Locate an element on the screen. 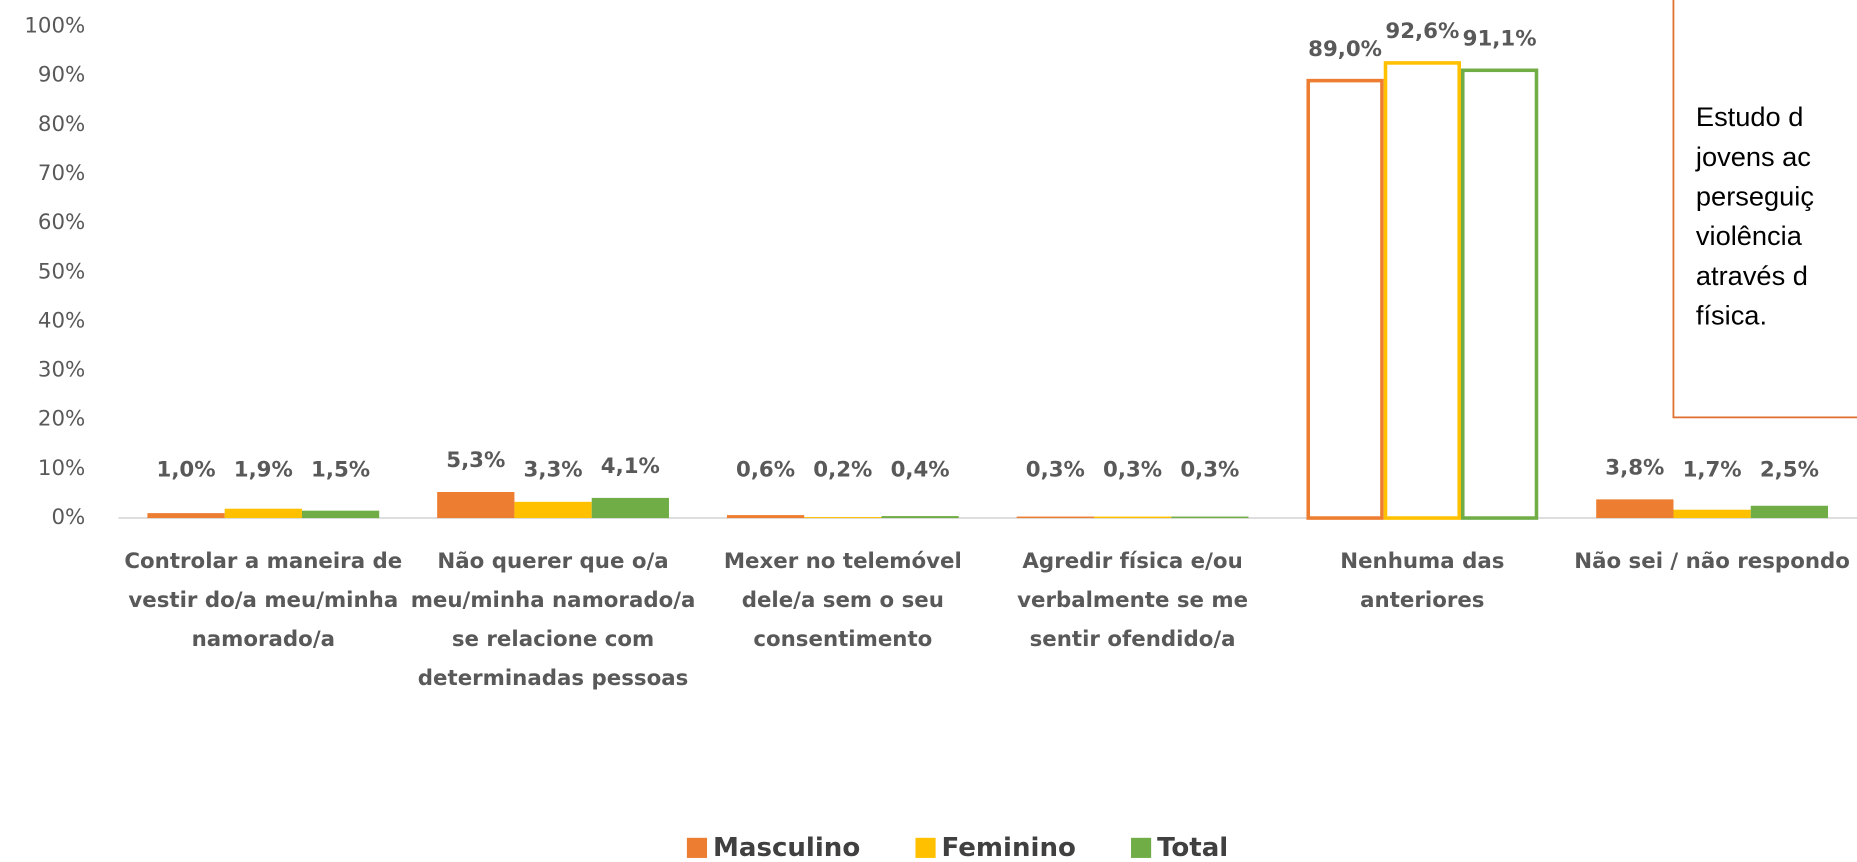 Image resolution: width=1857 pixels, height=862 pixels. annotation-text: violência is located at coordinates (1749, 235).